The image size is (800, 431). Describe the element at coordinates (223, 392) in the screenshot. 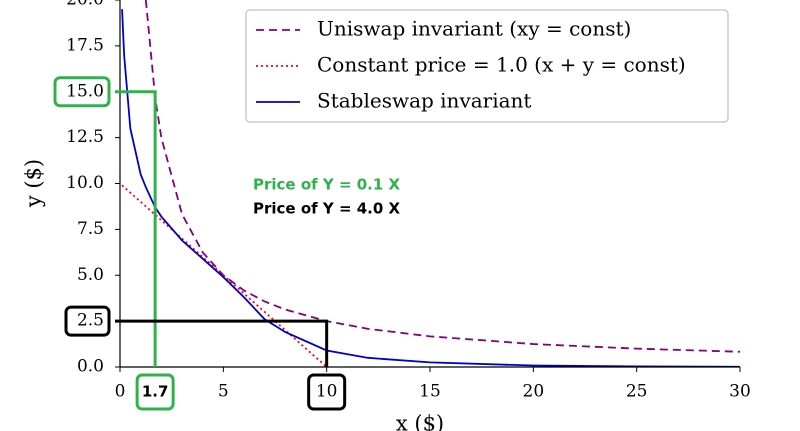

I see `x-tick-label: 5` at that location.